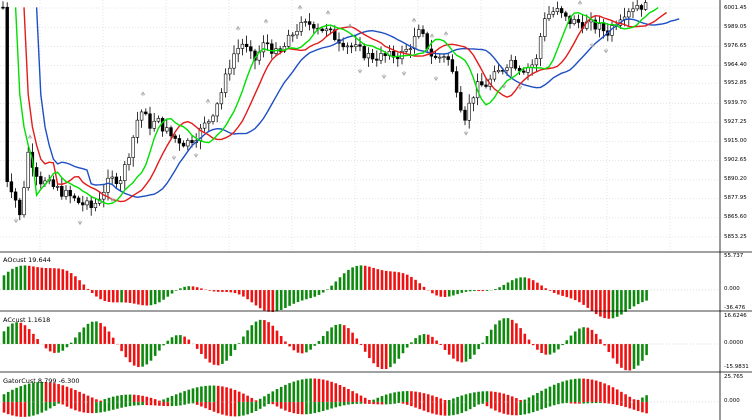 The image size is (752, 420). What do you see at coordinates (734, 377) in the screenshot?
I see `gator-tick-max: 25.765` at bounding box center [734, 377].